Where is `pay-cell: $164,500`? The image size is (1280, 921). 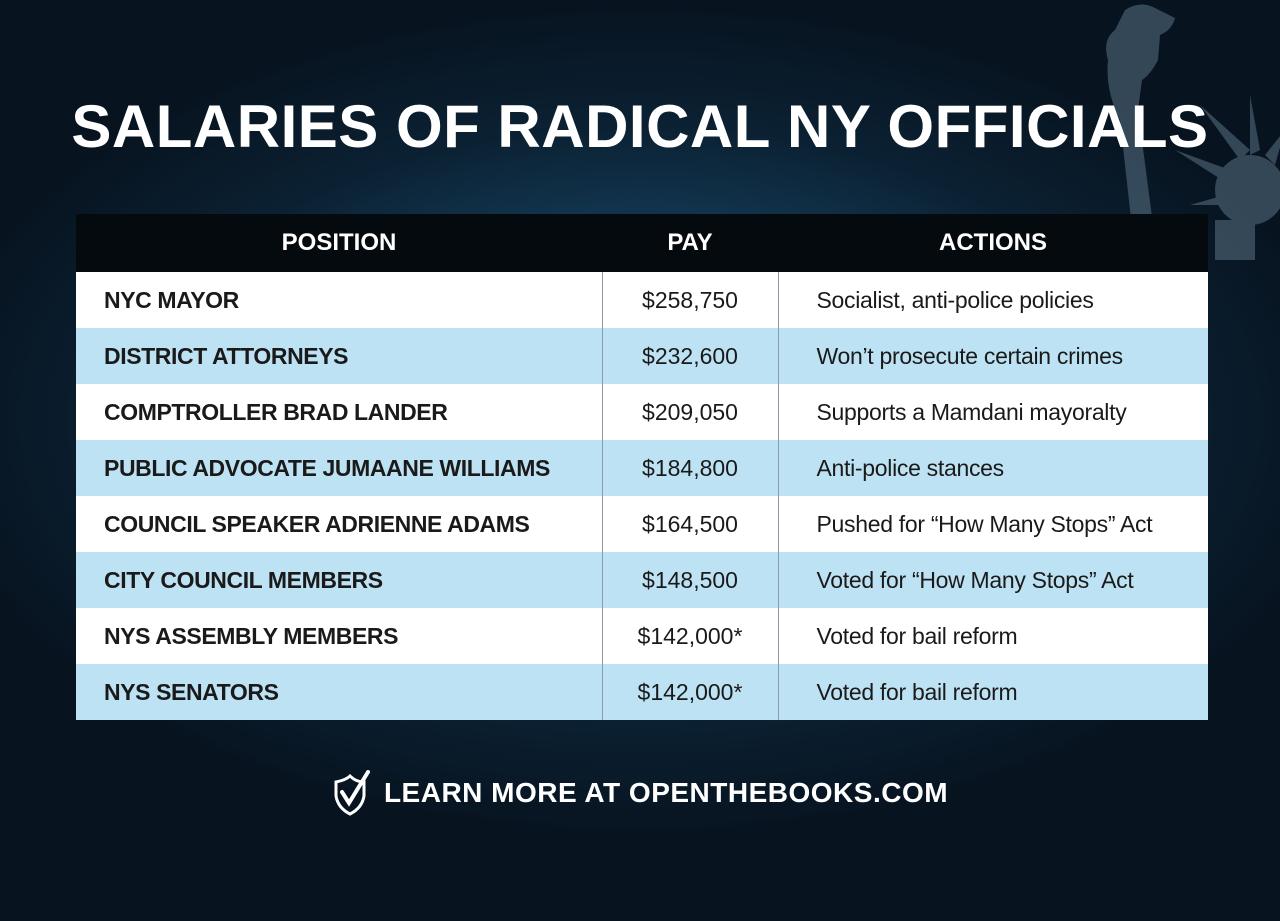 pay-cell: $164,500 is located at coordinates (690, 524).